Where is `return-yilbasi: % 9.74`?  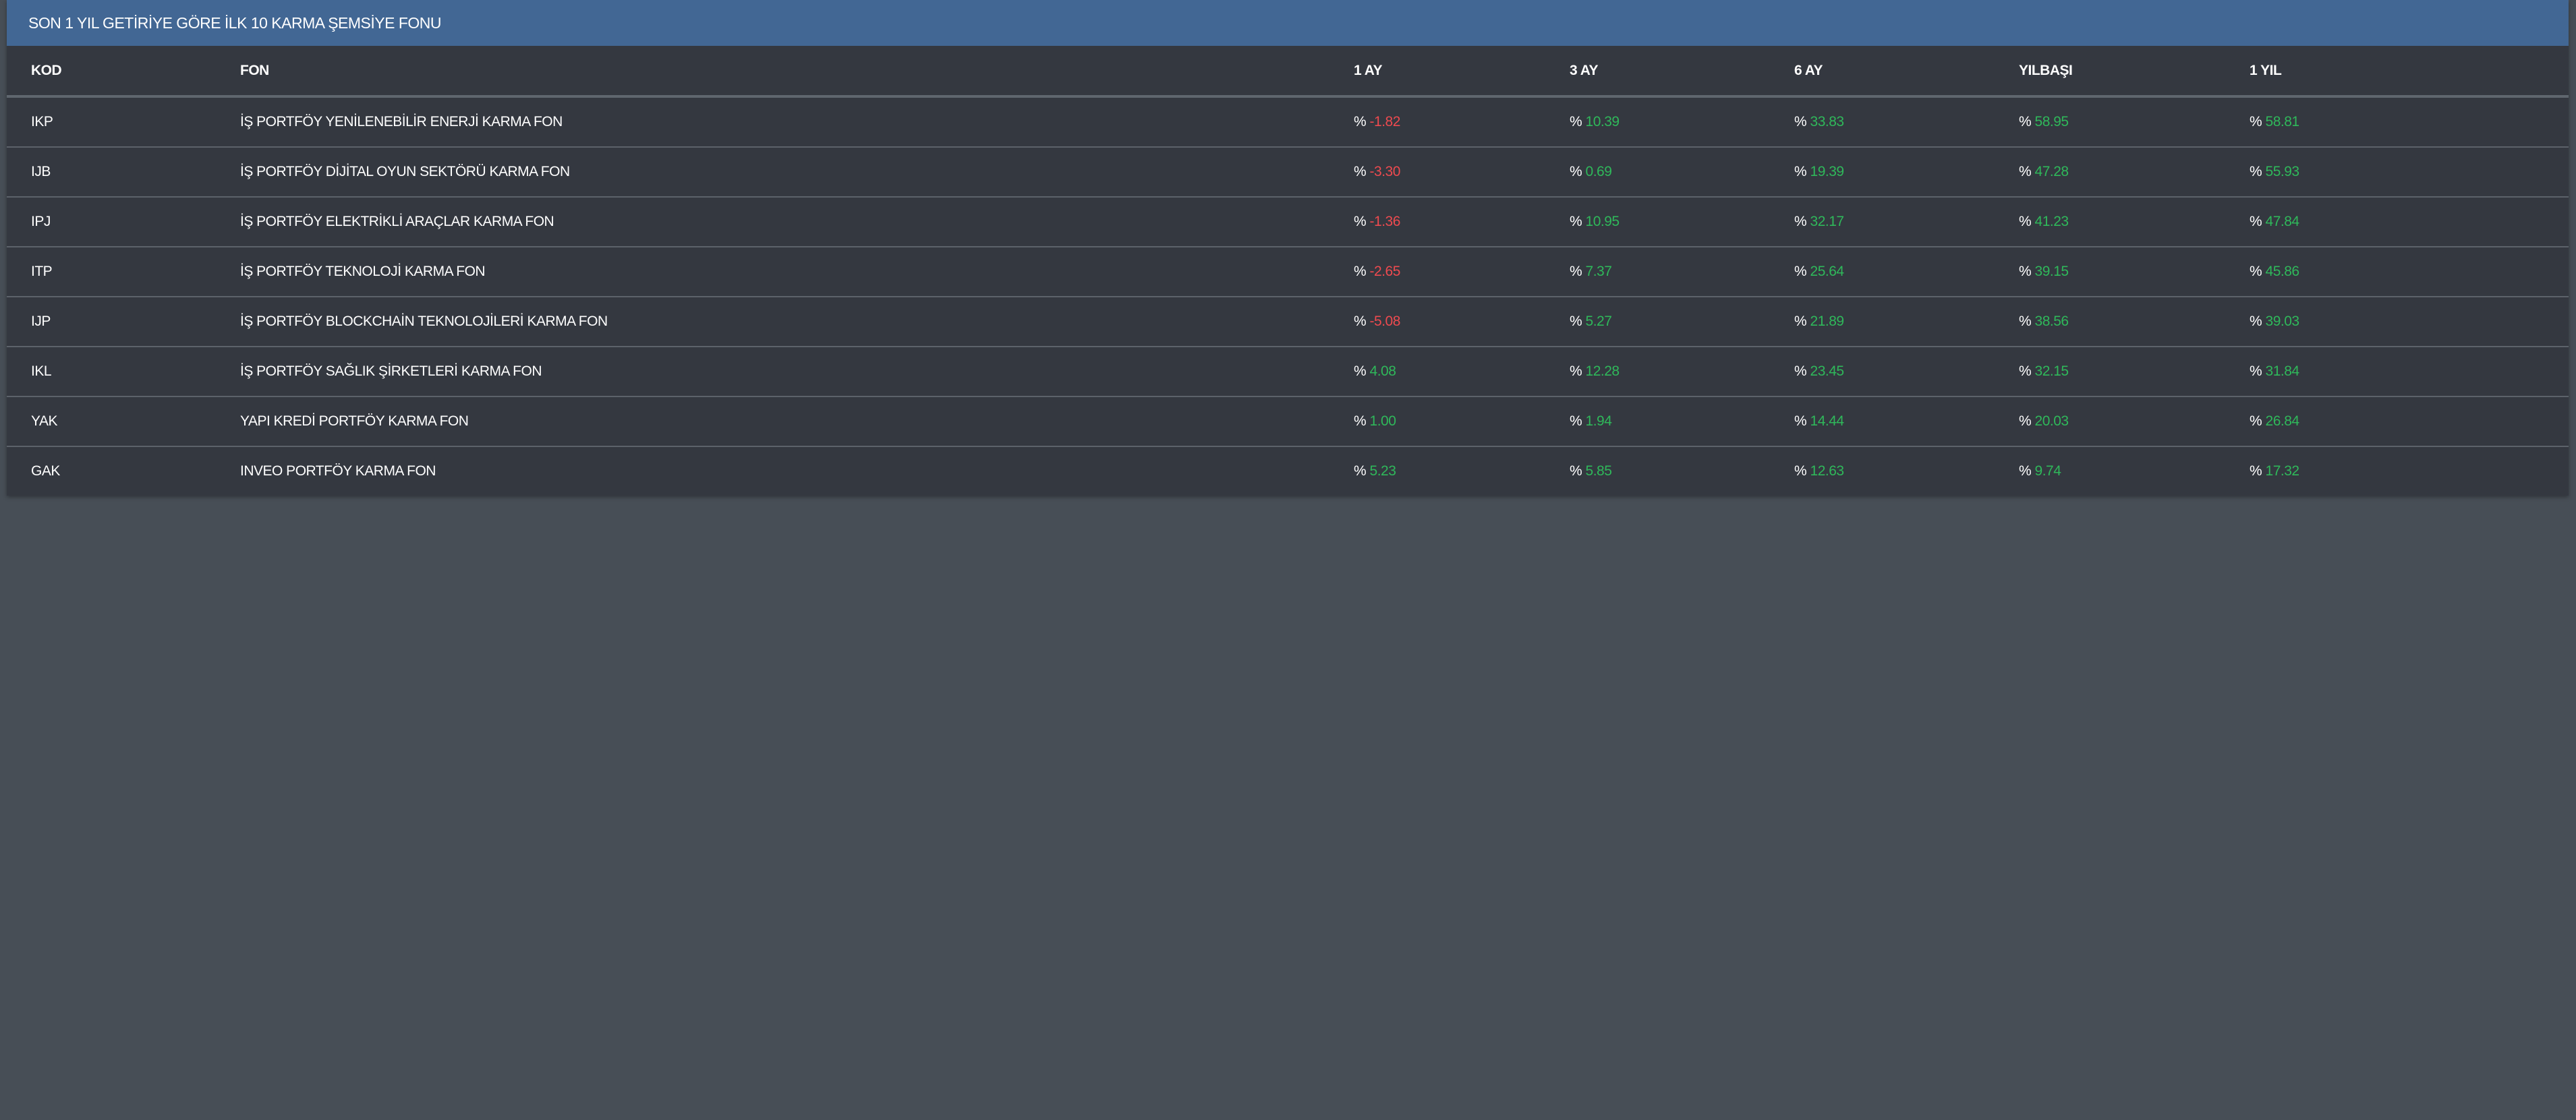 return-yilbasi: % 9.74 is located at coordinates (2134, 471).